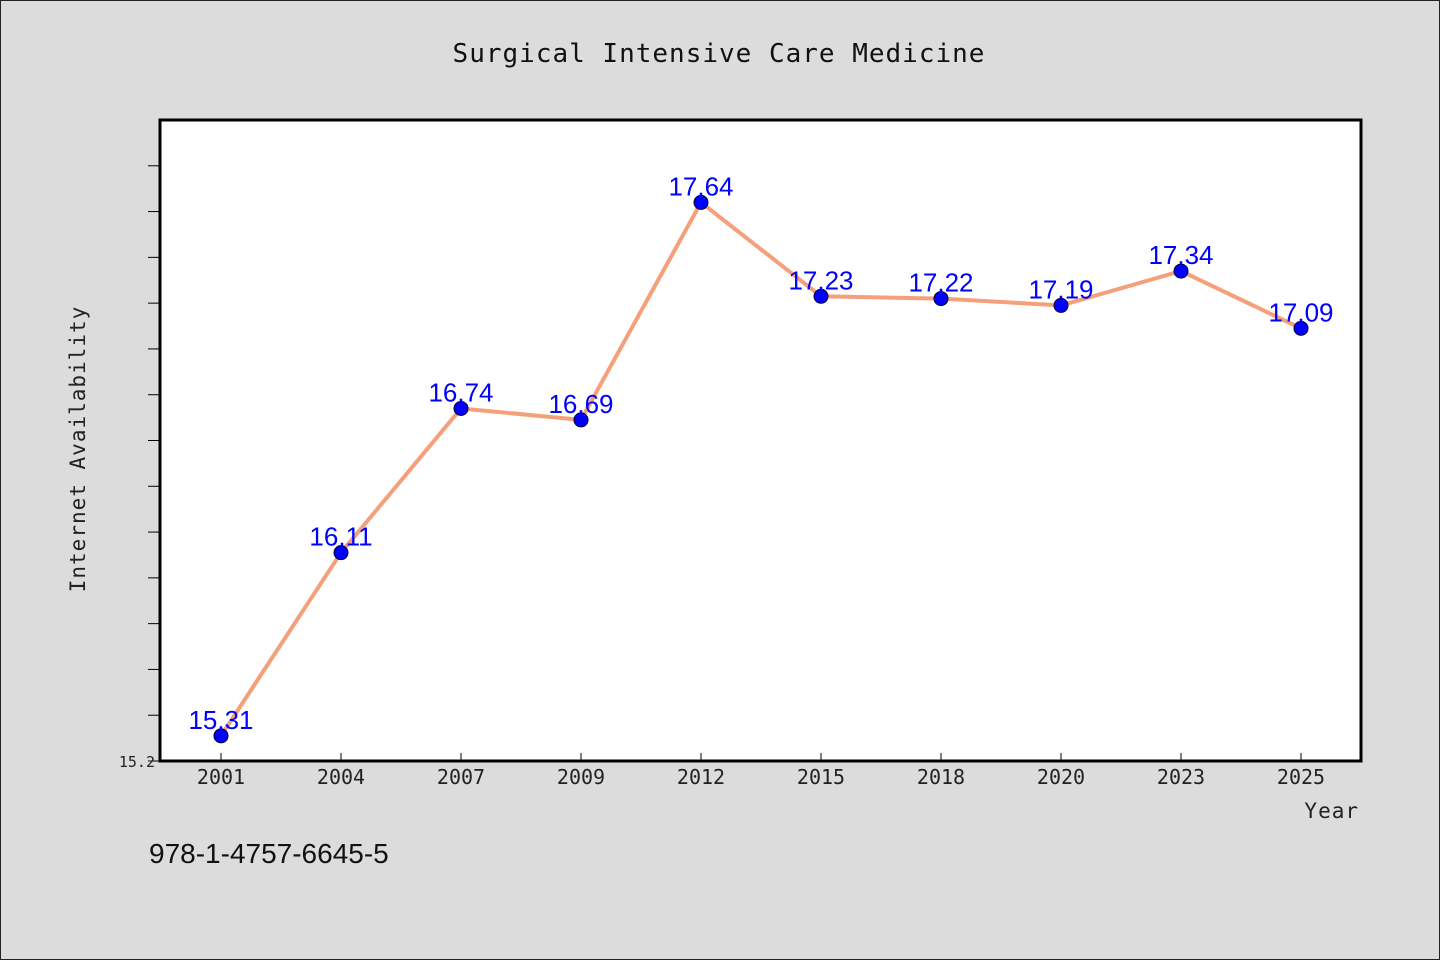 The width and height of the screenshot is (1440, 960). What do you see at coordinates (340, 537) in the screenshot?
I see `data-value-label: 16.11` at bounding box center [340, 537].